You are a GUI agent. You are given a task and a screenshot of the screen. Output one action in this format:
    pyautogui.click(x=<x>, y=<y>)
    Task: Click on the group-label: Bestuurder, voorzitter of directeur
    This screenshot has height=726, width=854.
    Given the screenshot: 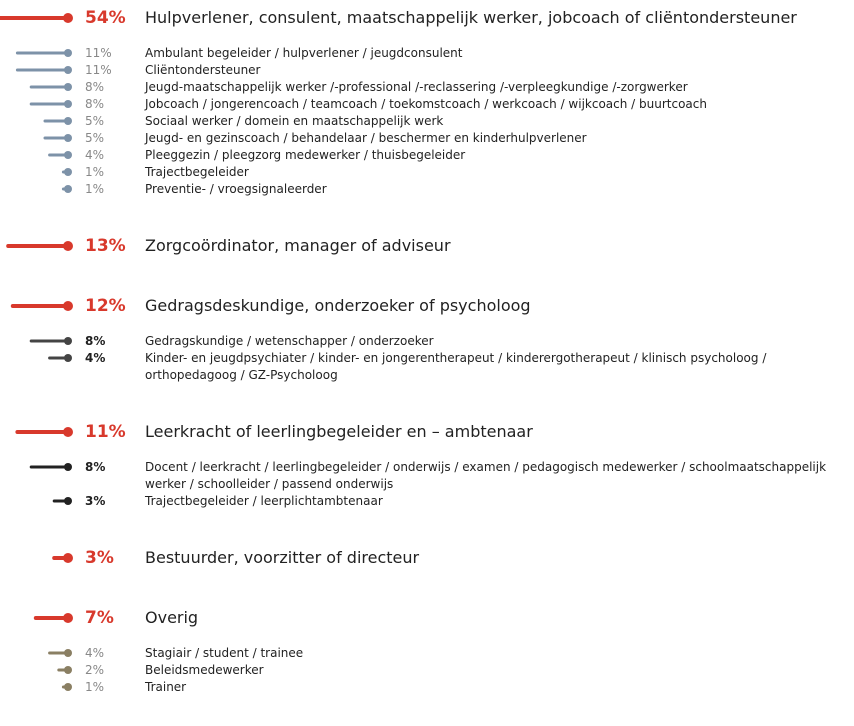 What is the action you would take?
    pyautogui.click(x=282, y=557)
    